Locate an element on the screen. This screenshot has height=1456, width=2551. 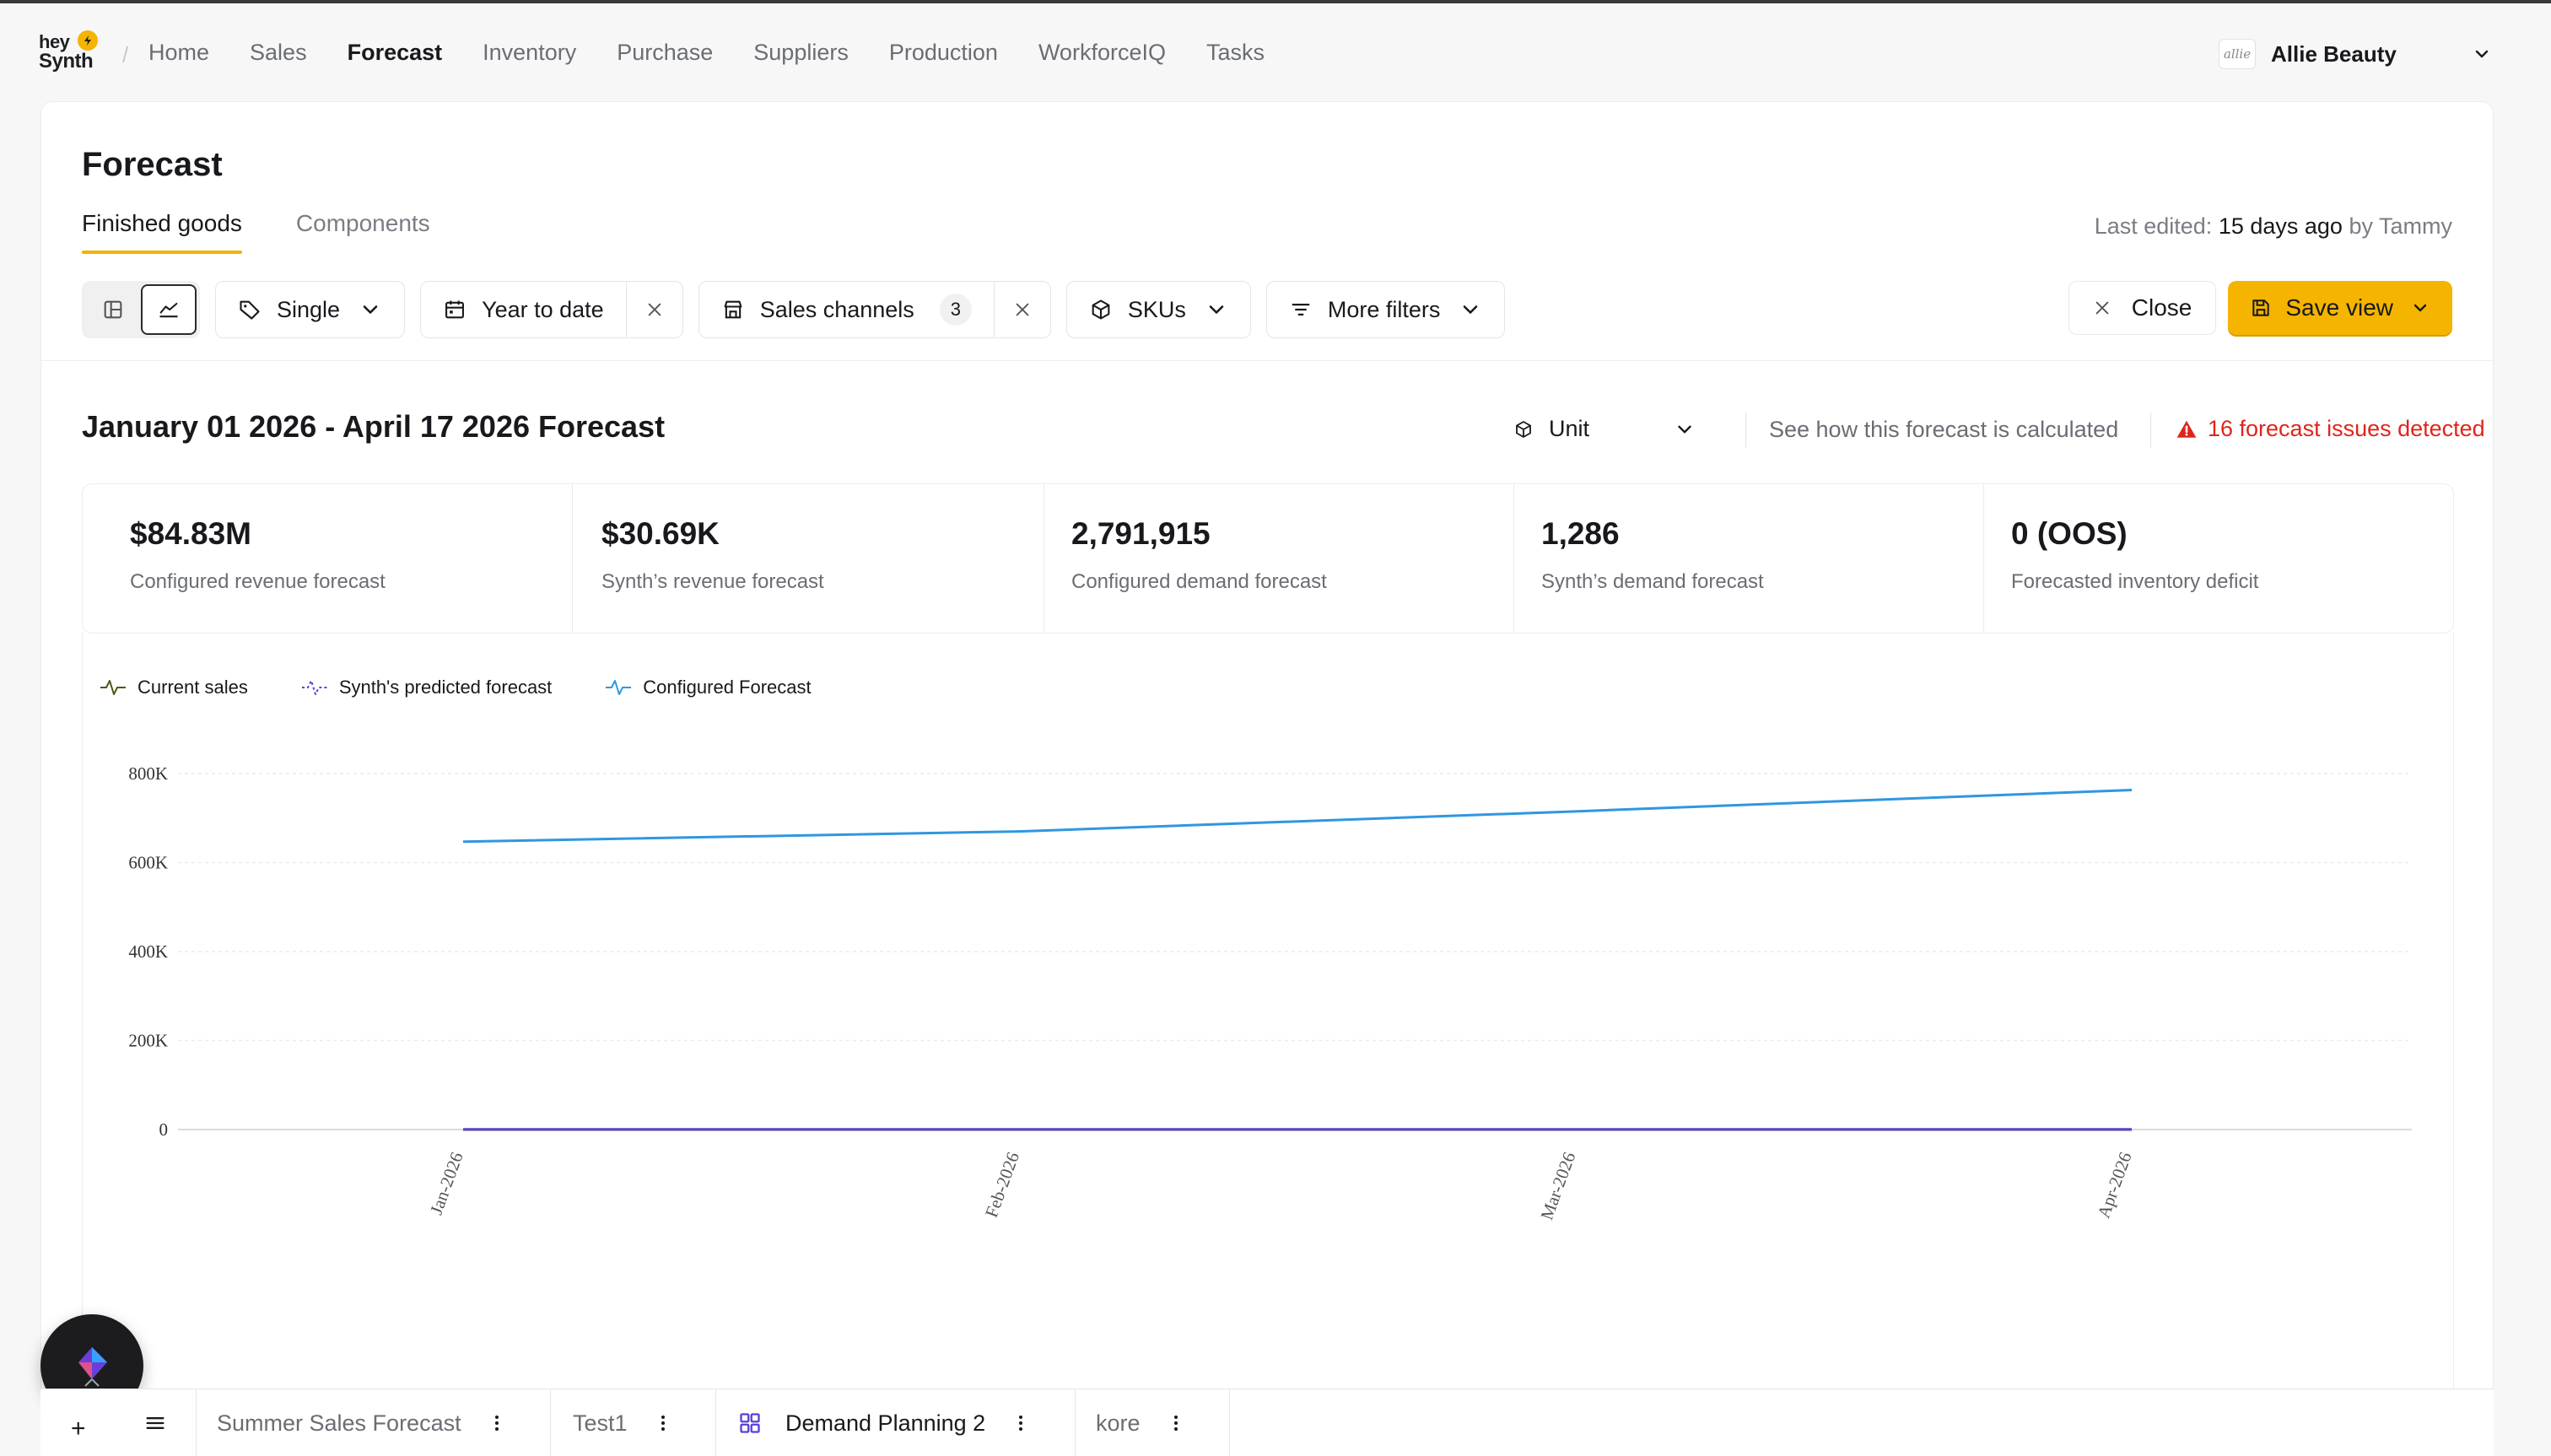
table-view-button is located at coordinates (113, 309).